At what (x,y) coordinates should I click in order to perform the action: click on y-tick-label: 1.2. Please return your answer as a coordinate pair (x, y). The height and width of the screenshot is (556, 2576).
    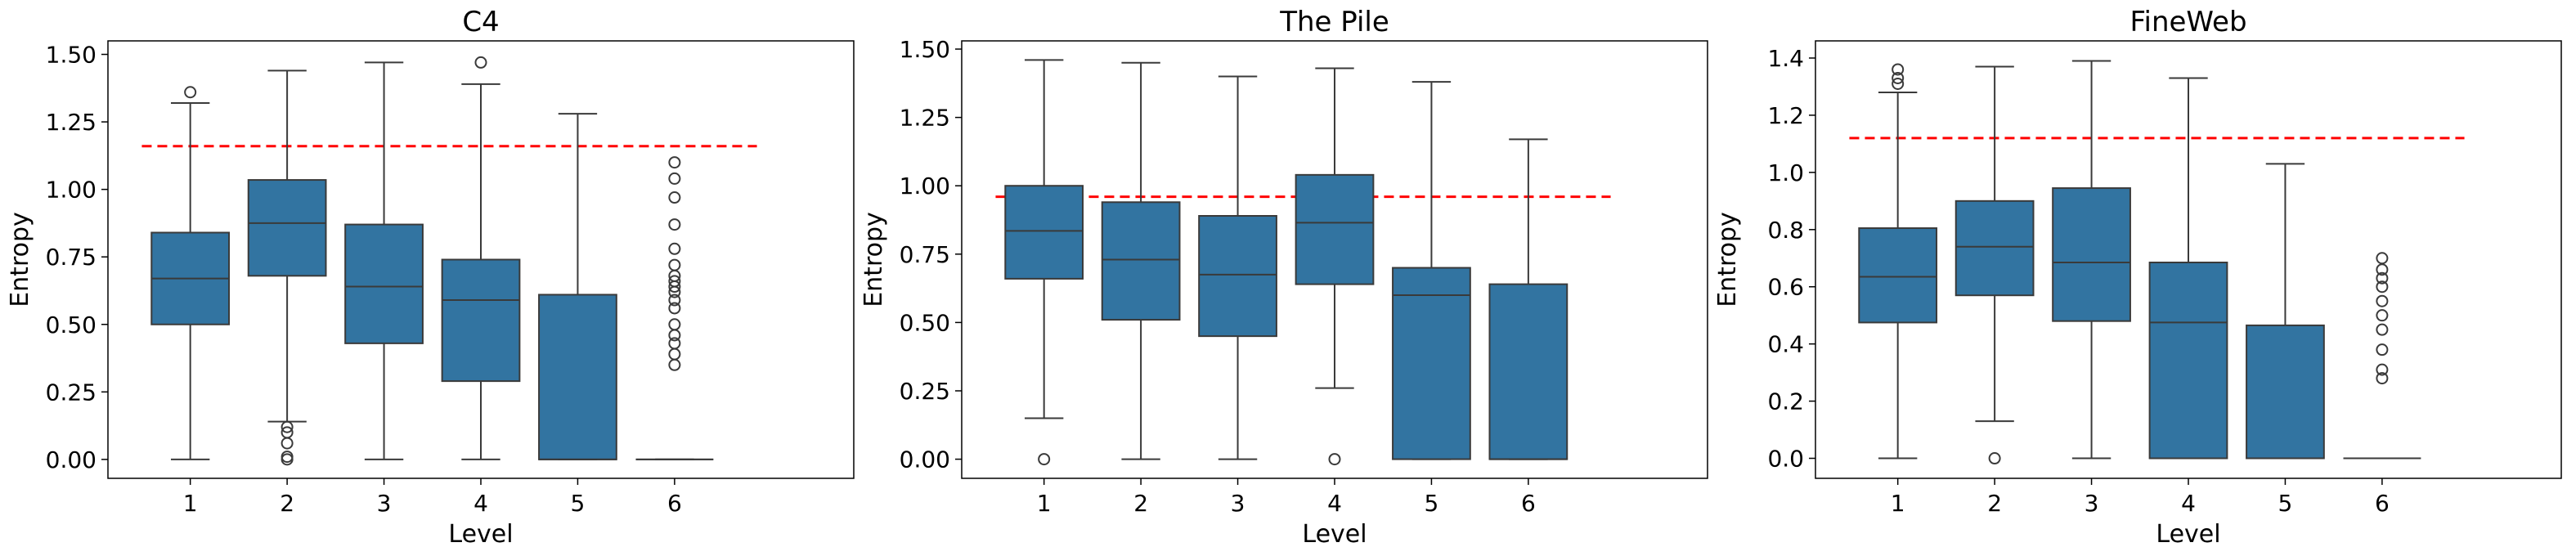
    Looking at the image, I should click on (1785, 115).